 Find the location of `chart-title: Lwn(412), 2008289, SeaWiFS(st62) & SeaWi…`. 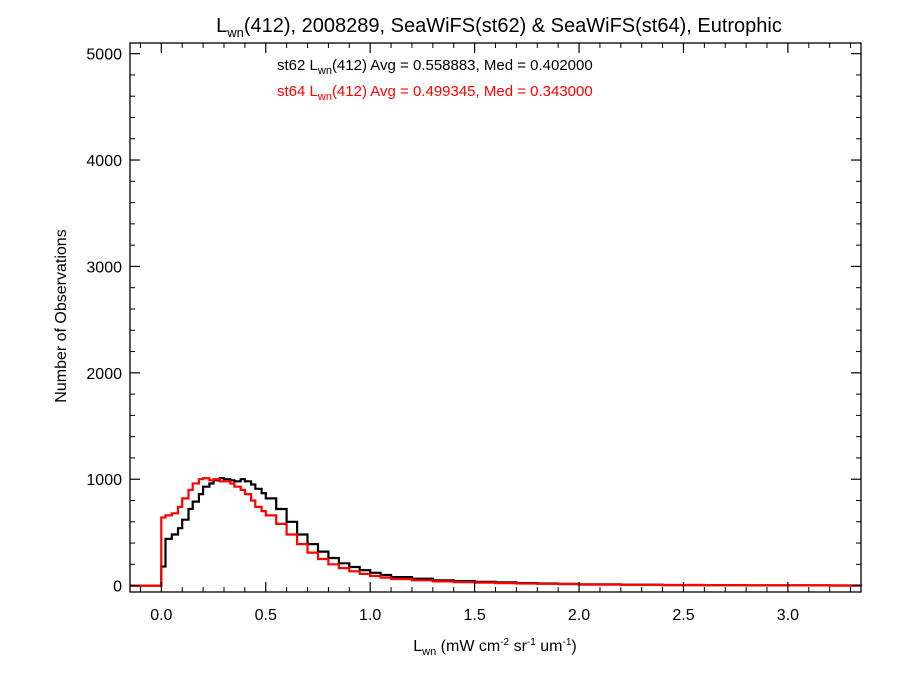

chart-title: Lwn(412), 2008289, SeaWiFS(st62) & SeaWi… is located at coordinates (499, 27).